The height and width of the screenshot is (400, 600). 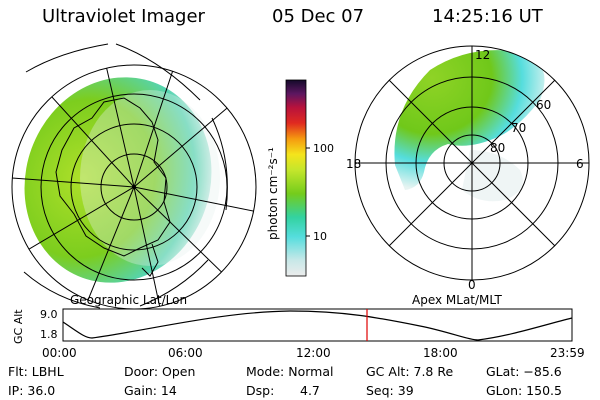 I want to click on timeline-xtick-0600: 06:00, so click(x=185, y=353).